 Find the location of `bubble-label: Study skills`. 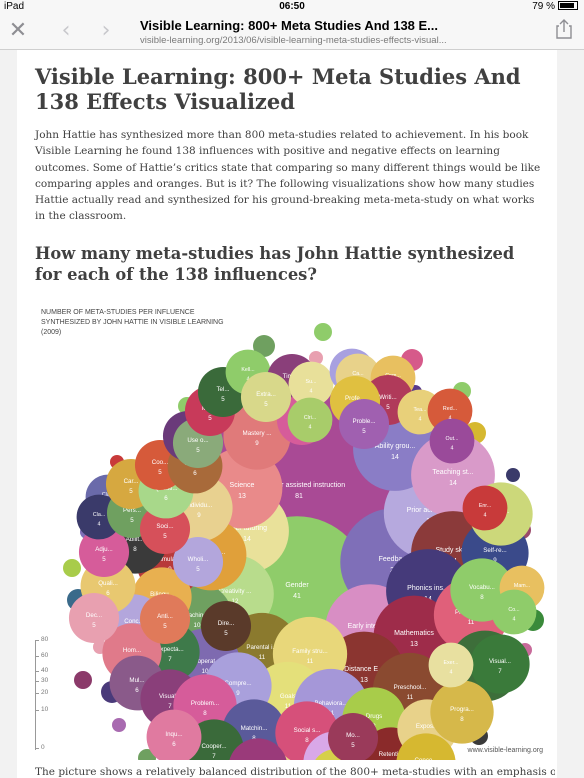

bubble-label: Study skills is located at coordinates (453, 550).